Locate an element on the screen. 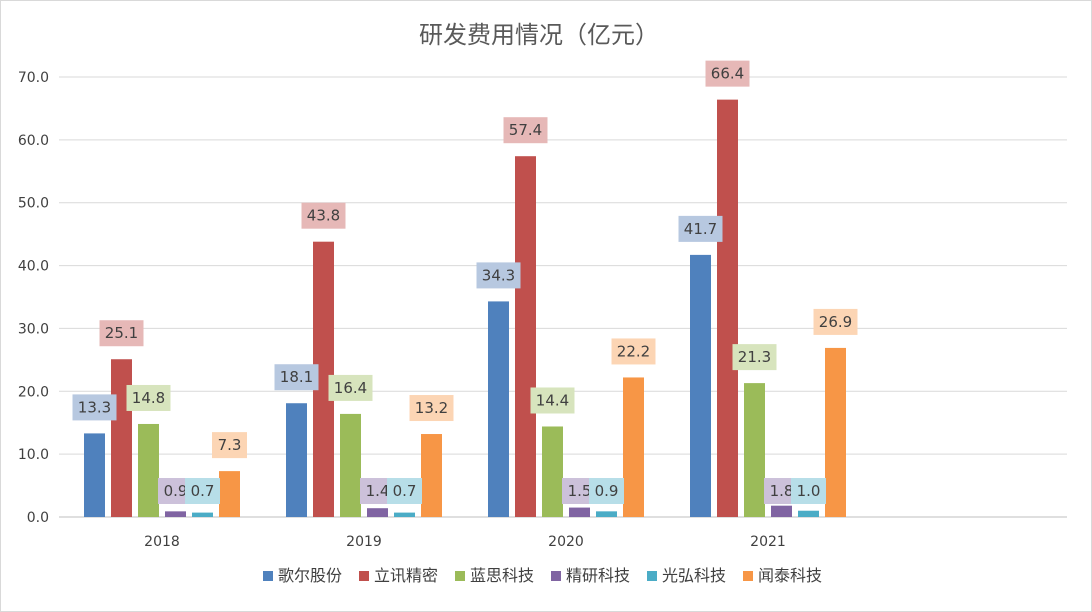  data-label: 26.9 is located at coordinates (835, 322).